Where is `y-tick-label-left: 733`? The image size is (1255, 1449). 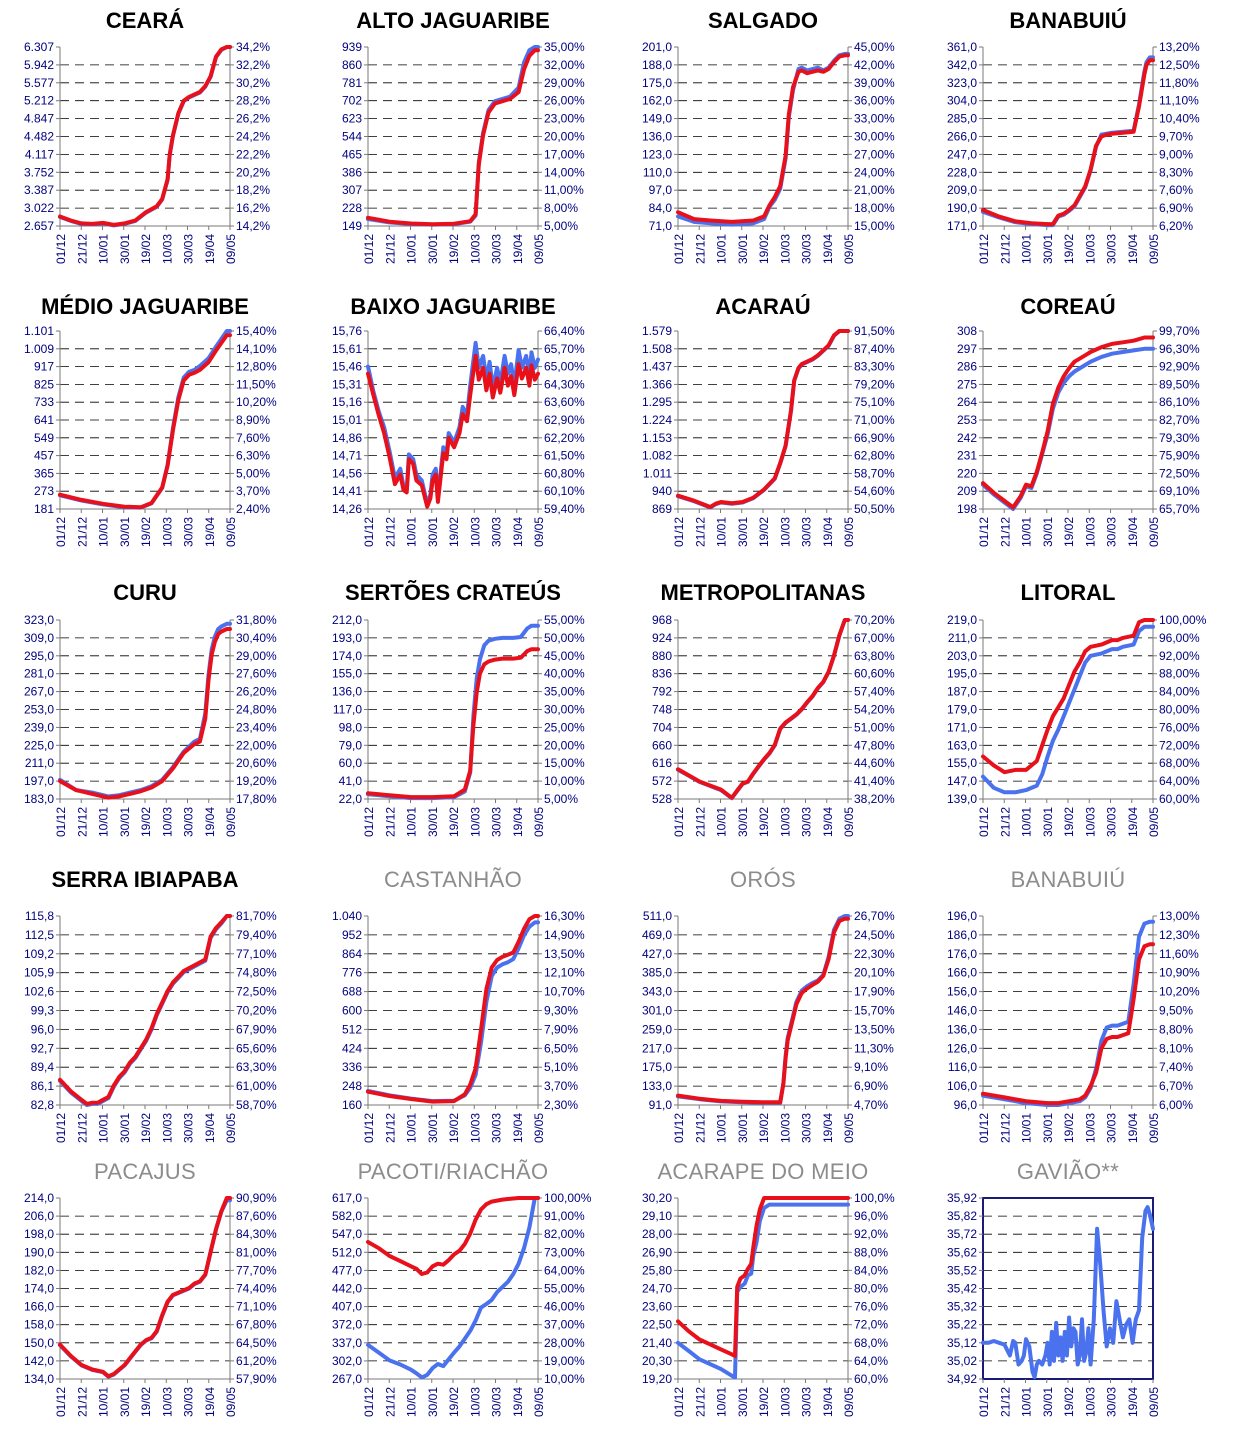 y-tick-label-left: 733 is located at coordinates (44, 402).